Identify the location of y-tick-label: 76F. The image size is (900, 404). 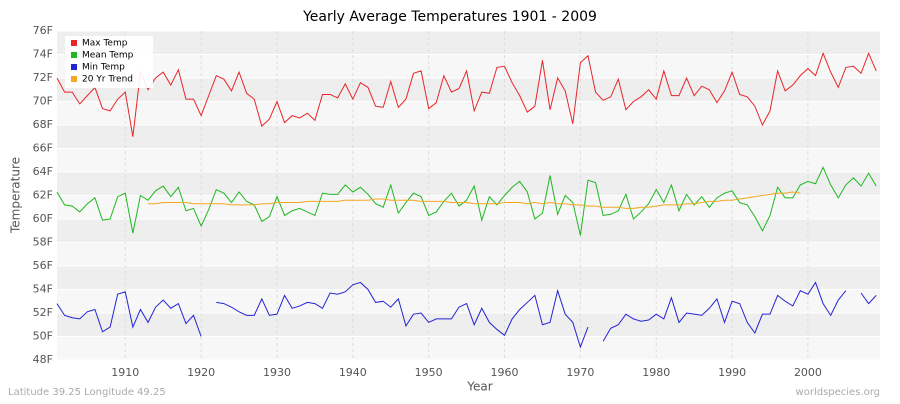
(43, 30).